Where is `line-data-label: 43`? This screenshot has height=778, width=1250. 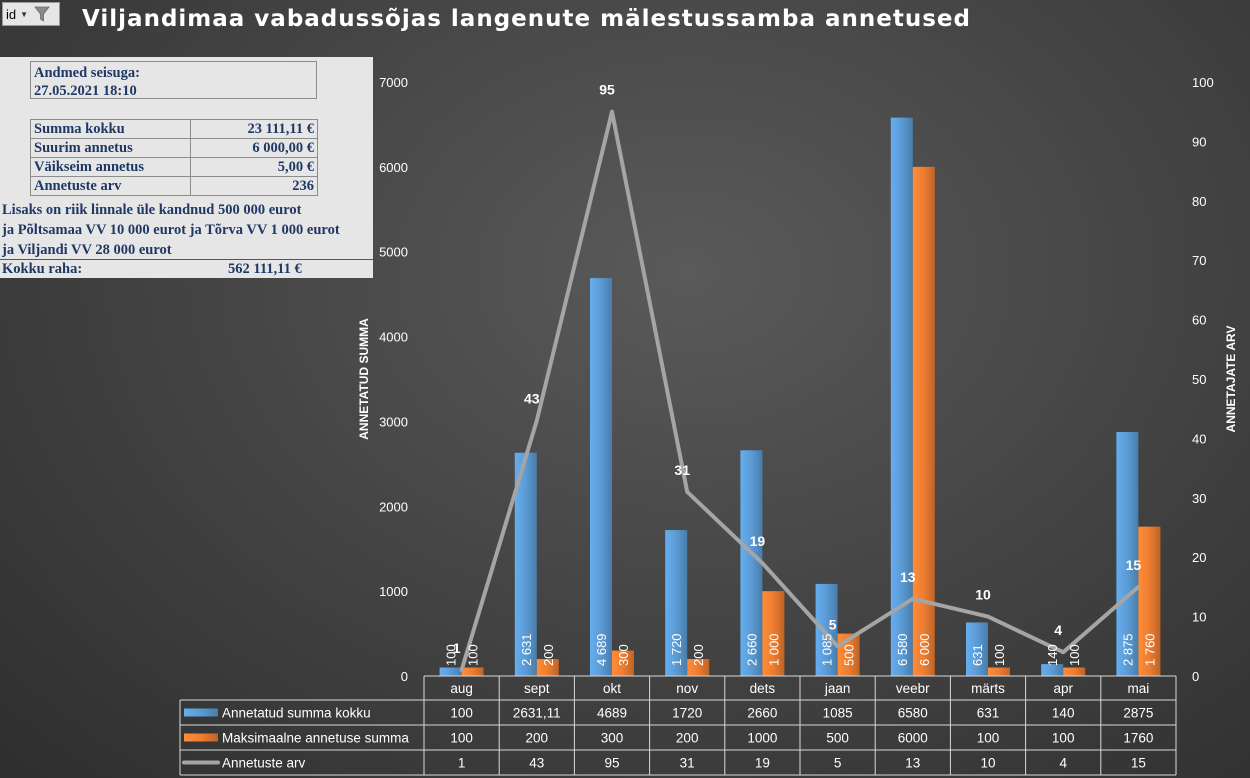
line-data-label: 43 is located at coordinates (532, 399).